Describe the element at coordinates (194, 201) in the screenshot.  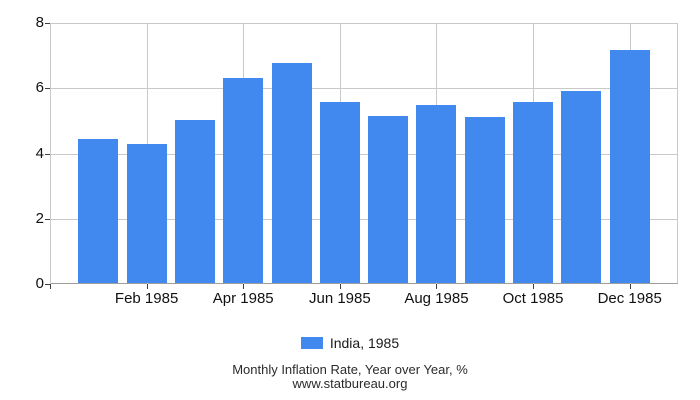
I see `bar-mar-1985` at that location.